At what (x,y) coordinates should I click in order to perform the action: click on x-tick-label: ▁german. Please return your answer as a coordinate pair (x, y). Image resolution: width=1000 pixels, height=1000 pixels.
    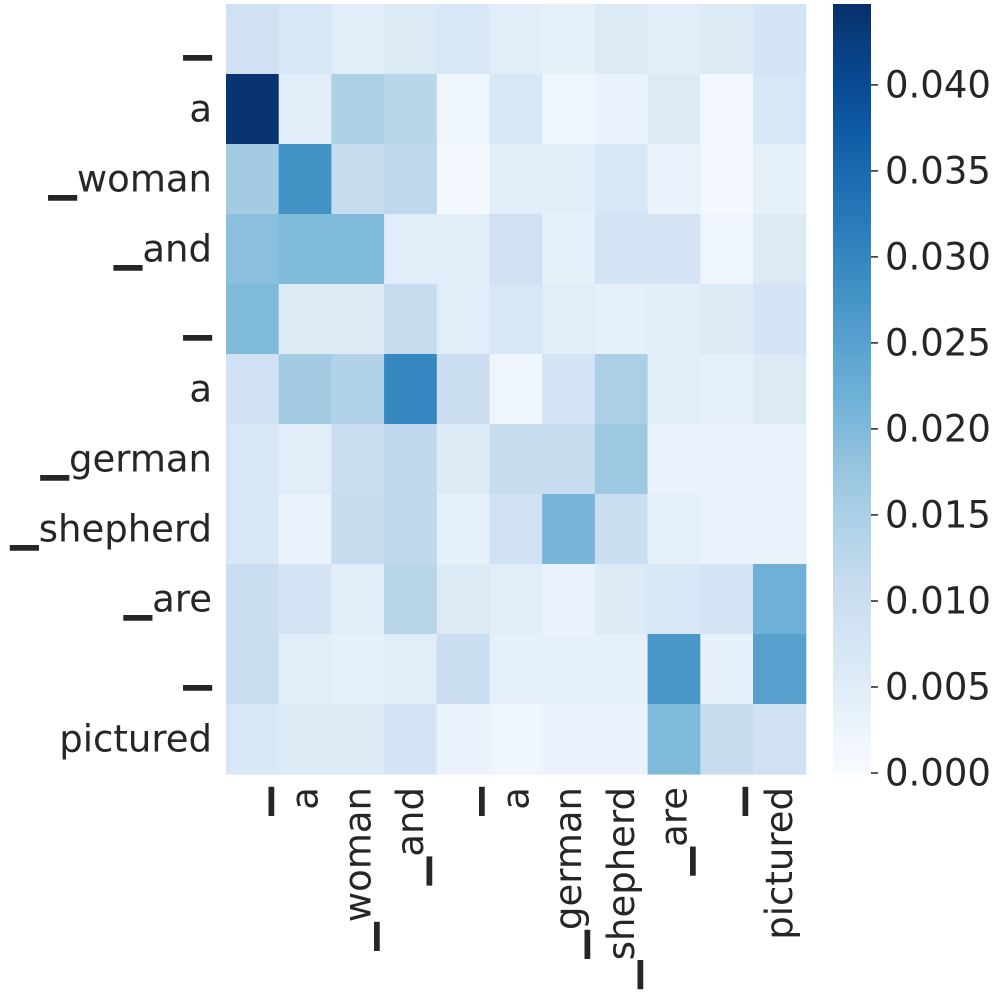
    Looking at the image, I should click on (569, 873).